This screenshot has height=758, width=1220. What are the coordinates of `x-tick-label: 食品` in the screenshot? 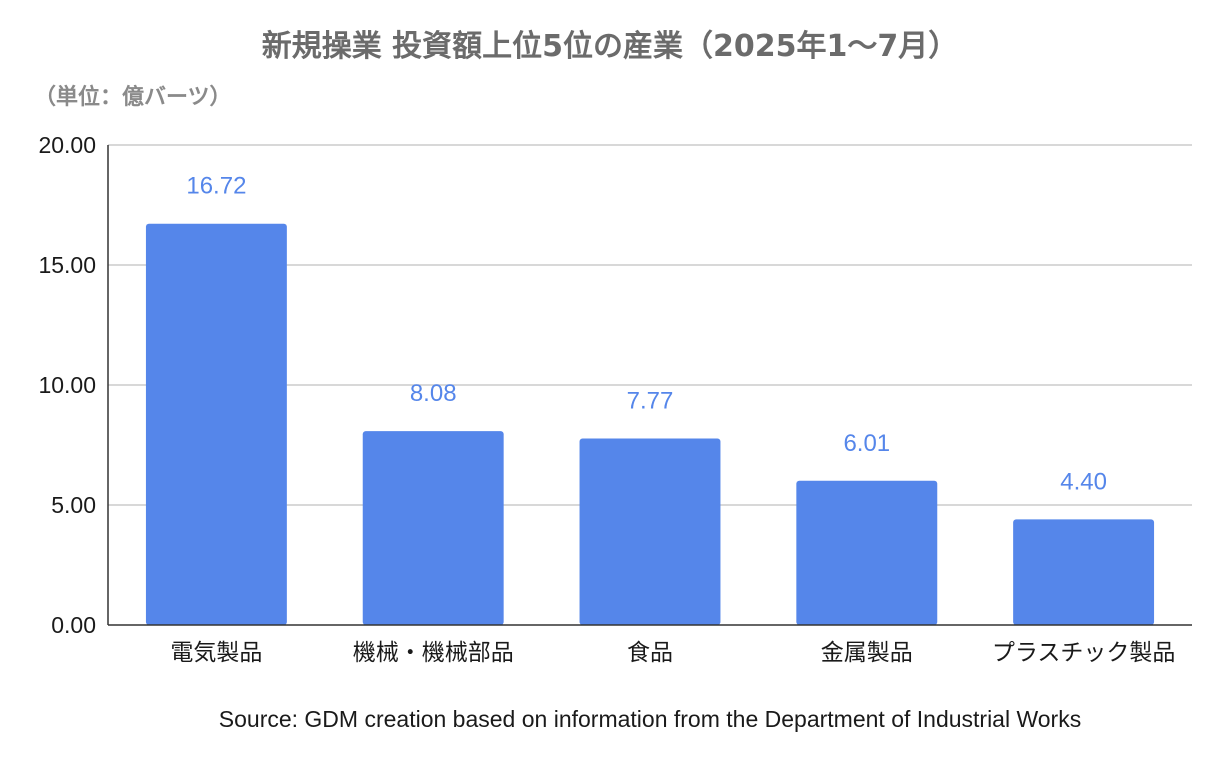 It's located at (650, 653).